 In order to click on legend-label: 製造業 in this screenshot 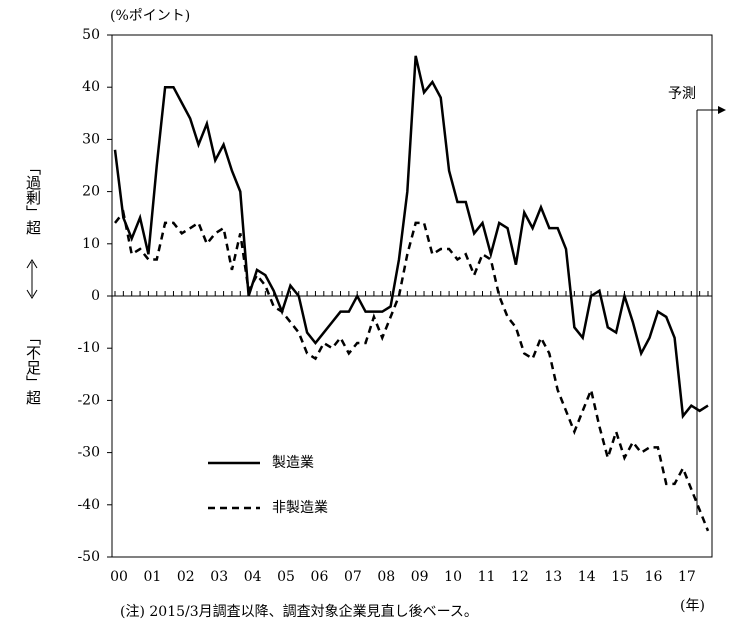, I will do `click(293, 463)`.